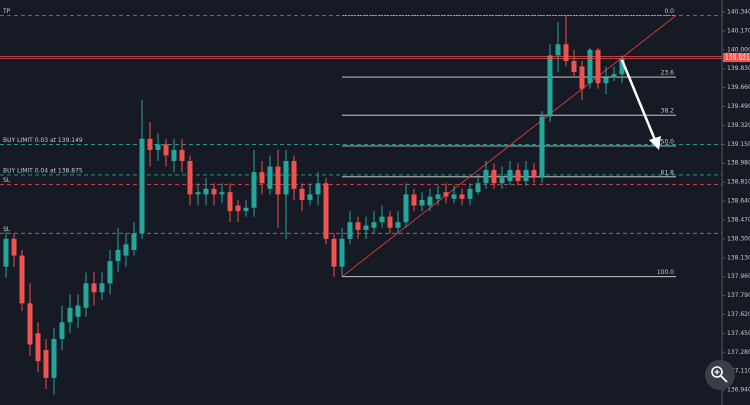 This screenshot has height=405, width=750. I want to click on zoom-lens, so click(717, 372).